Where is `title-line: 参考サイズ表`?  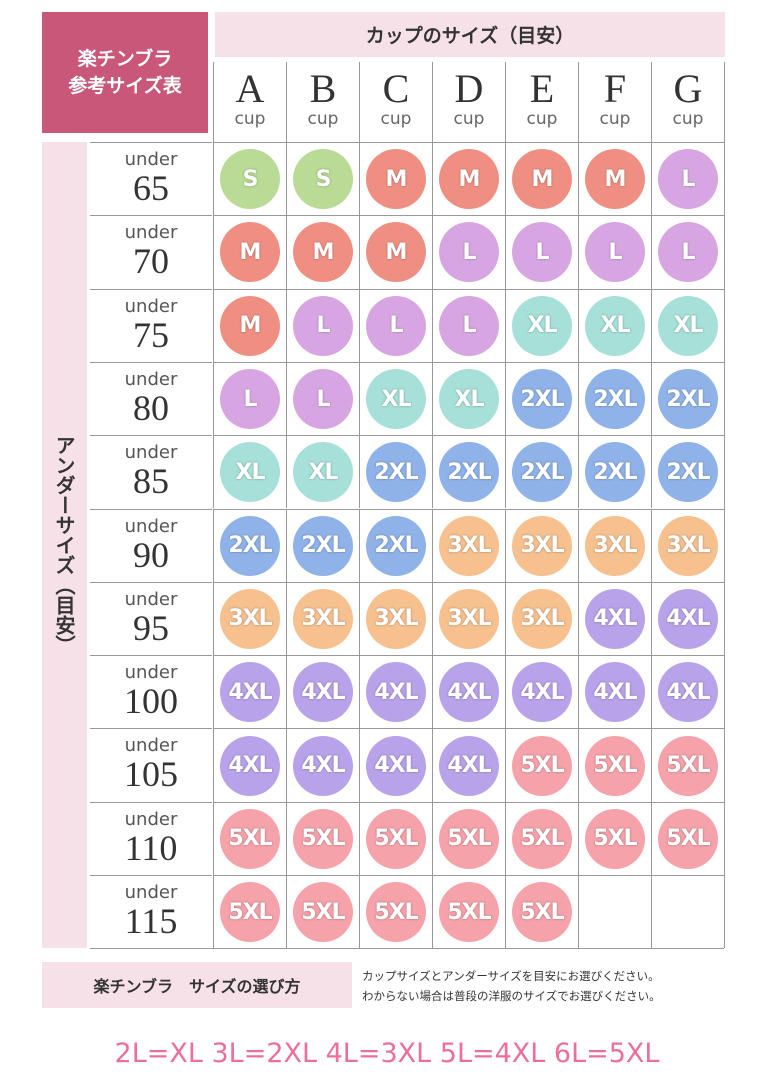 title-line: 参考サイズ表 is located at coordinates (125, 85).